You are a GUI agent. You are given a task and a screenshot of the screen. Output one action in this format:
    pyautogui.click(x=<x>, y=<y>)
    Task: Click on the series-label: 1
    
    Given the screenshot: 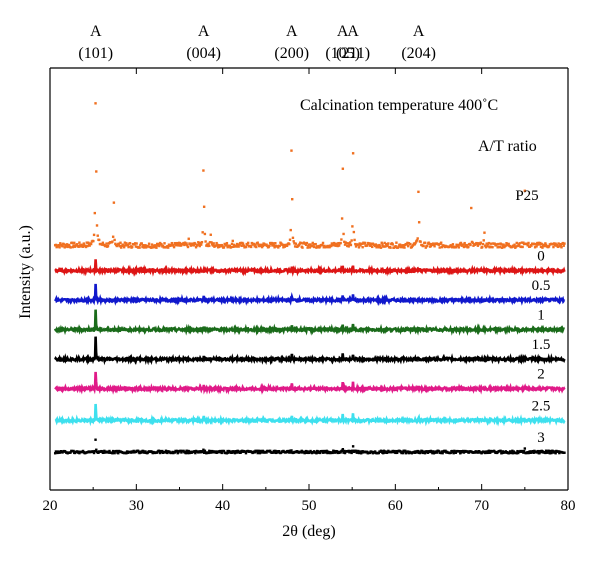 What is the action you would take?
    pyautogui.click(x=541, y=316)
    